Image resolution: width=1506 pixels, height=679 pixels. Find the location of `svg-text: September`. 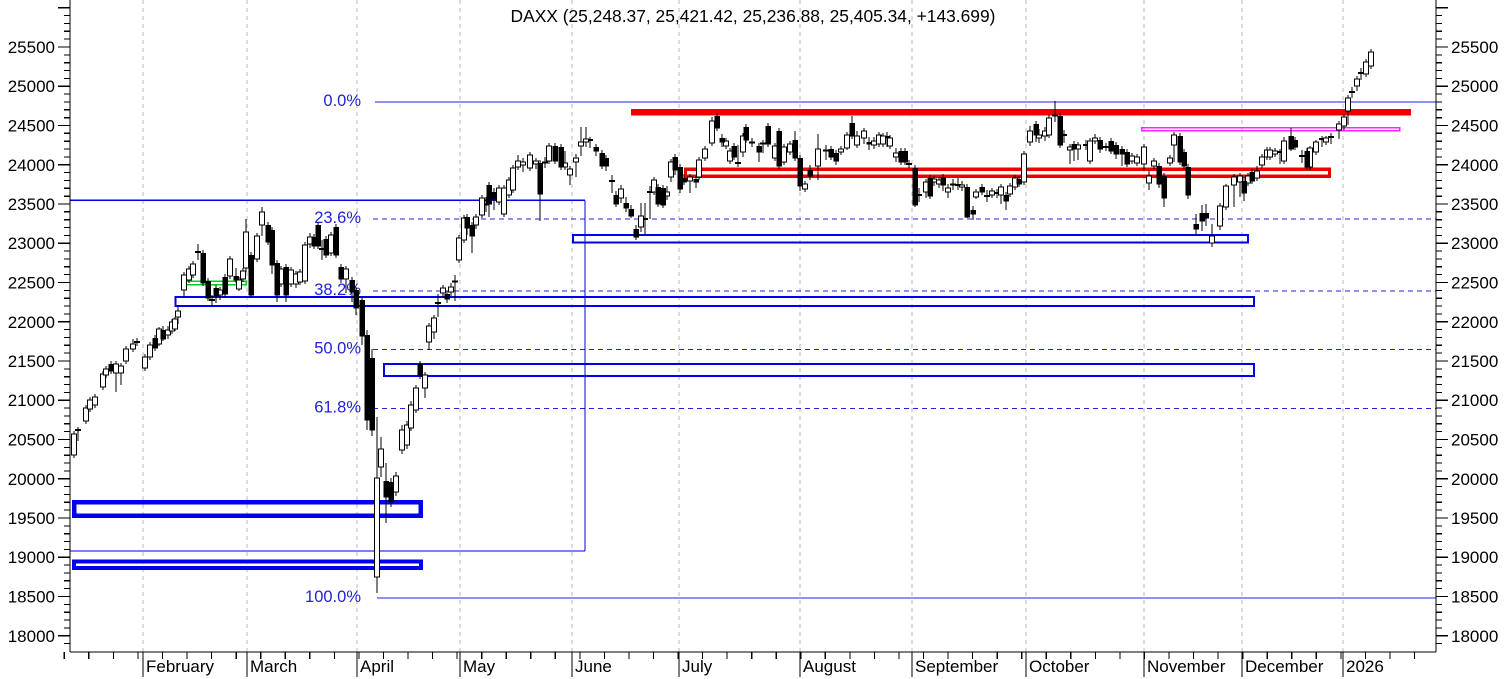

svg-text: September is located at coordinates (956, 666).